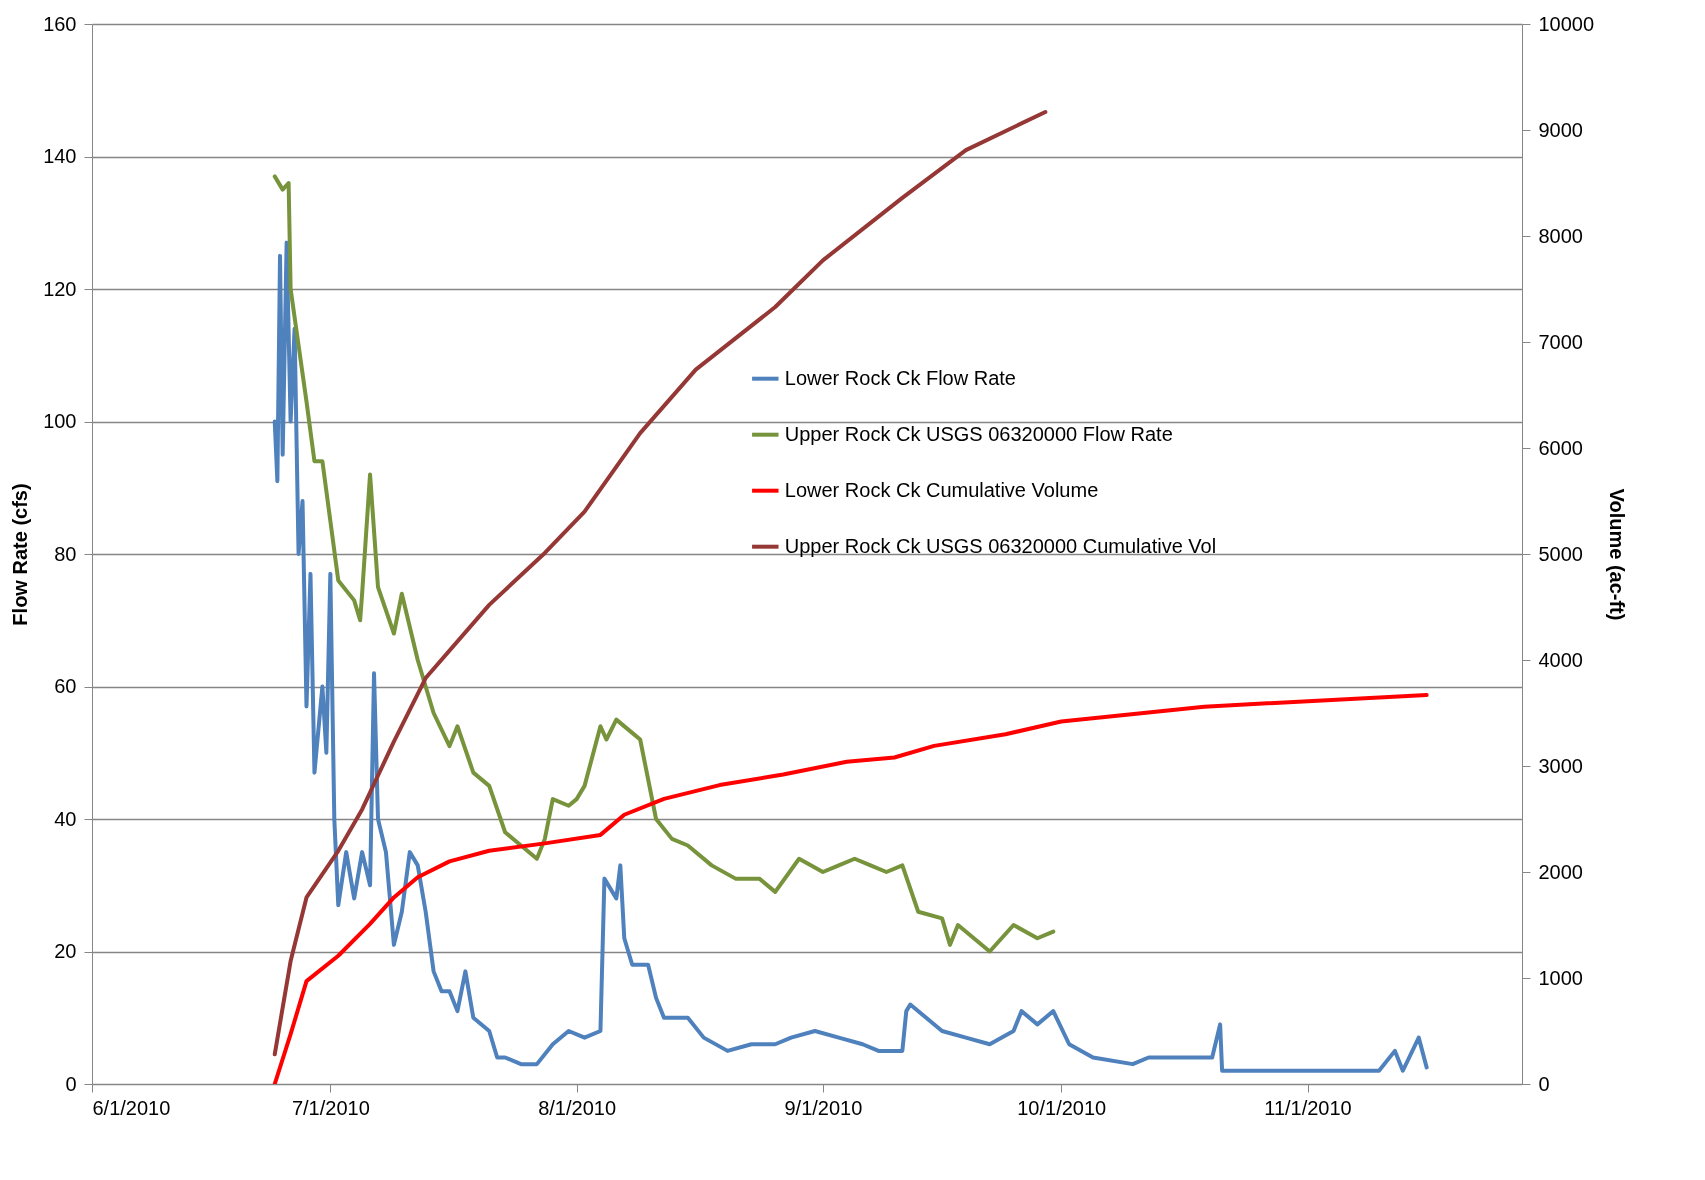 This screenshot has width=1705, height=1180. I want to click on y-tick-label: 60, so click(65, 686).